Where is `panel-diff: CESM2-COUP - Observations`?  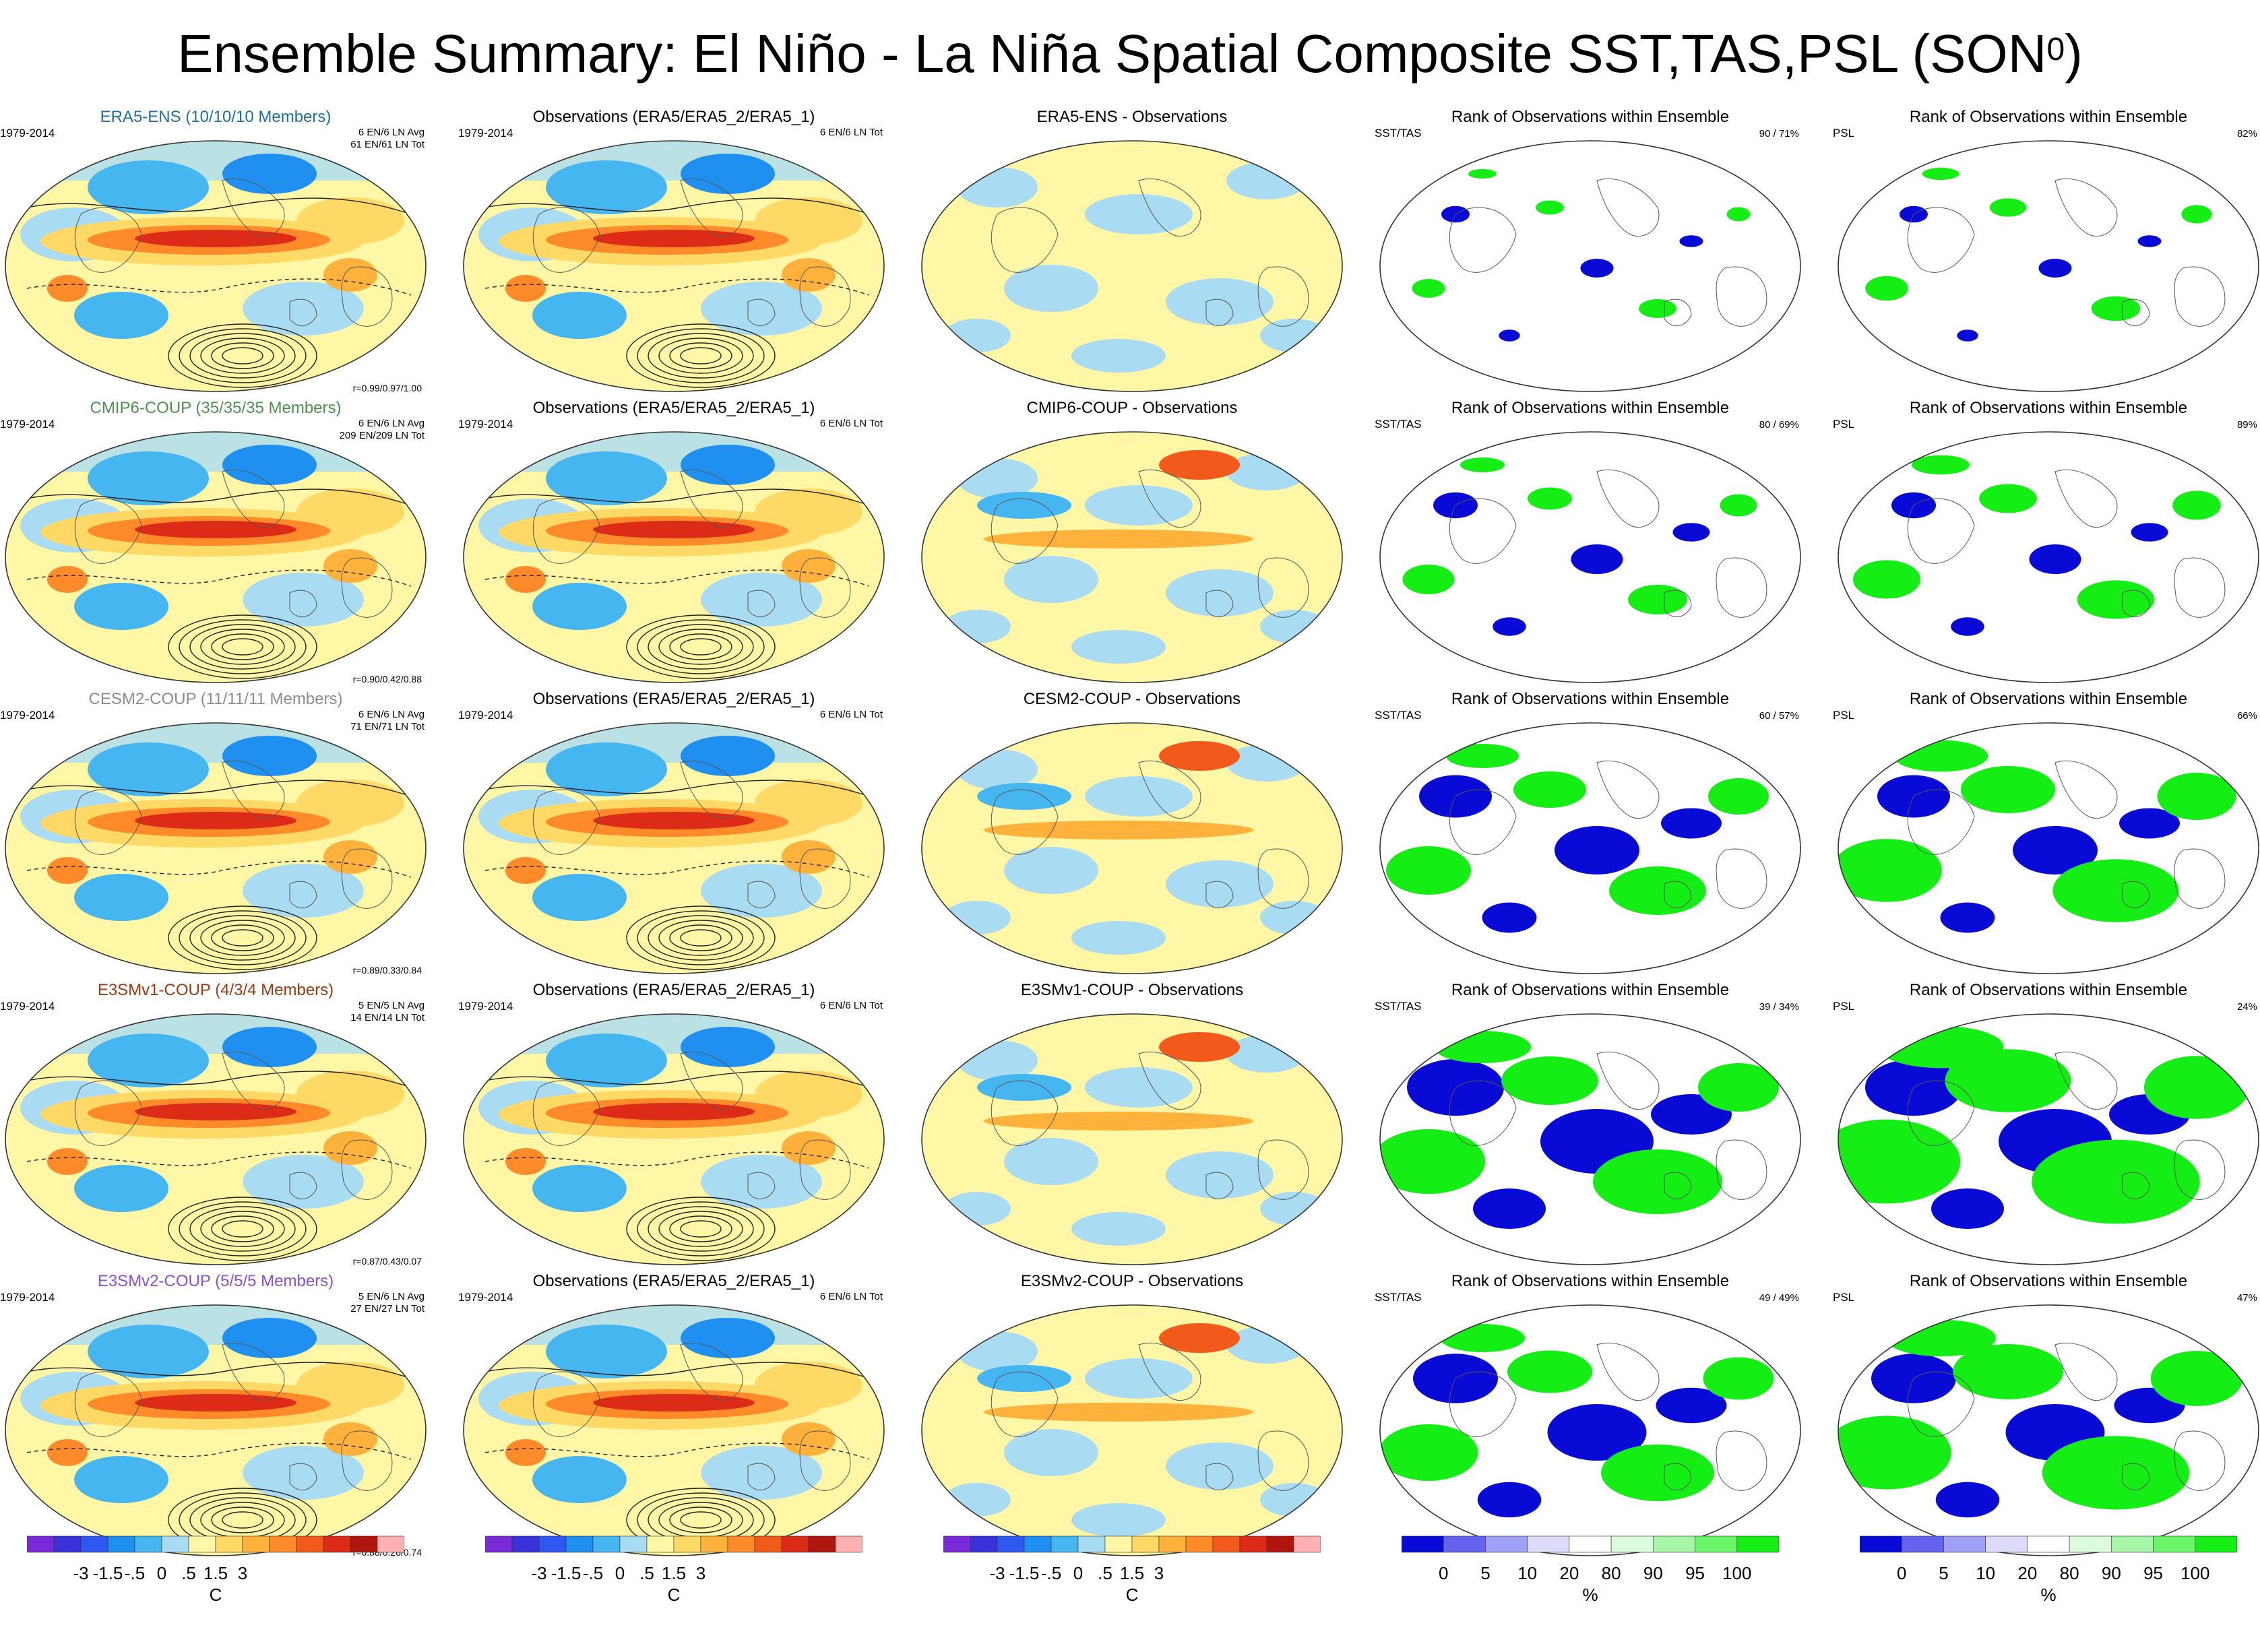 panel-diff: CESM2-COUP - Observations is located at coordinates (1132, 835).